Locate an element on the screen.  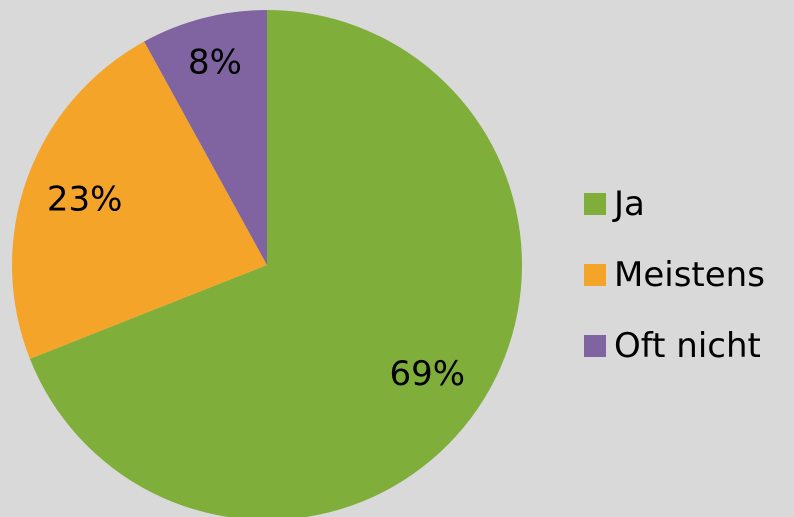
legend-item-ja: Ja is located at coordinates (687, 203).